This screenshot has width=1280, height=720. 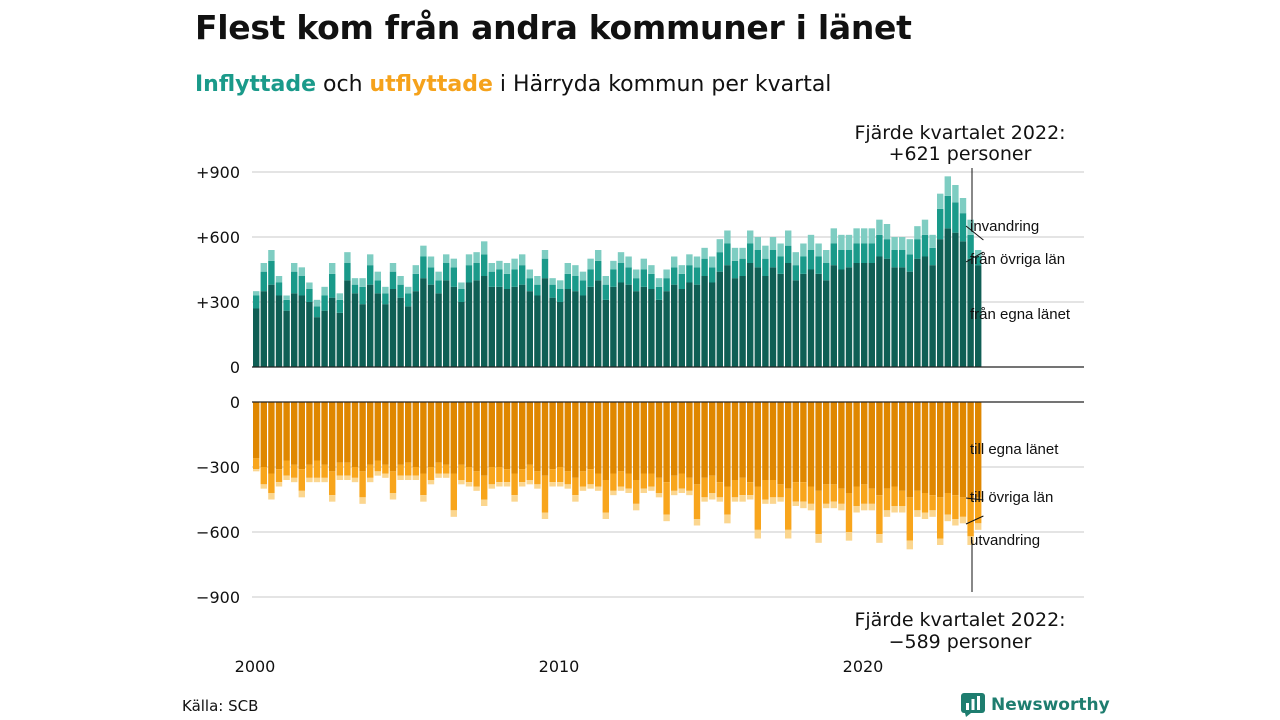 I want to click on x-tick-label: 2020, so click(x=863, y=666).